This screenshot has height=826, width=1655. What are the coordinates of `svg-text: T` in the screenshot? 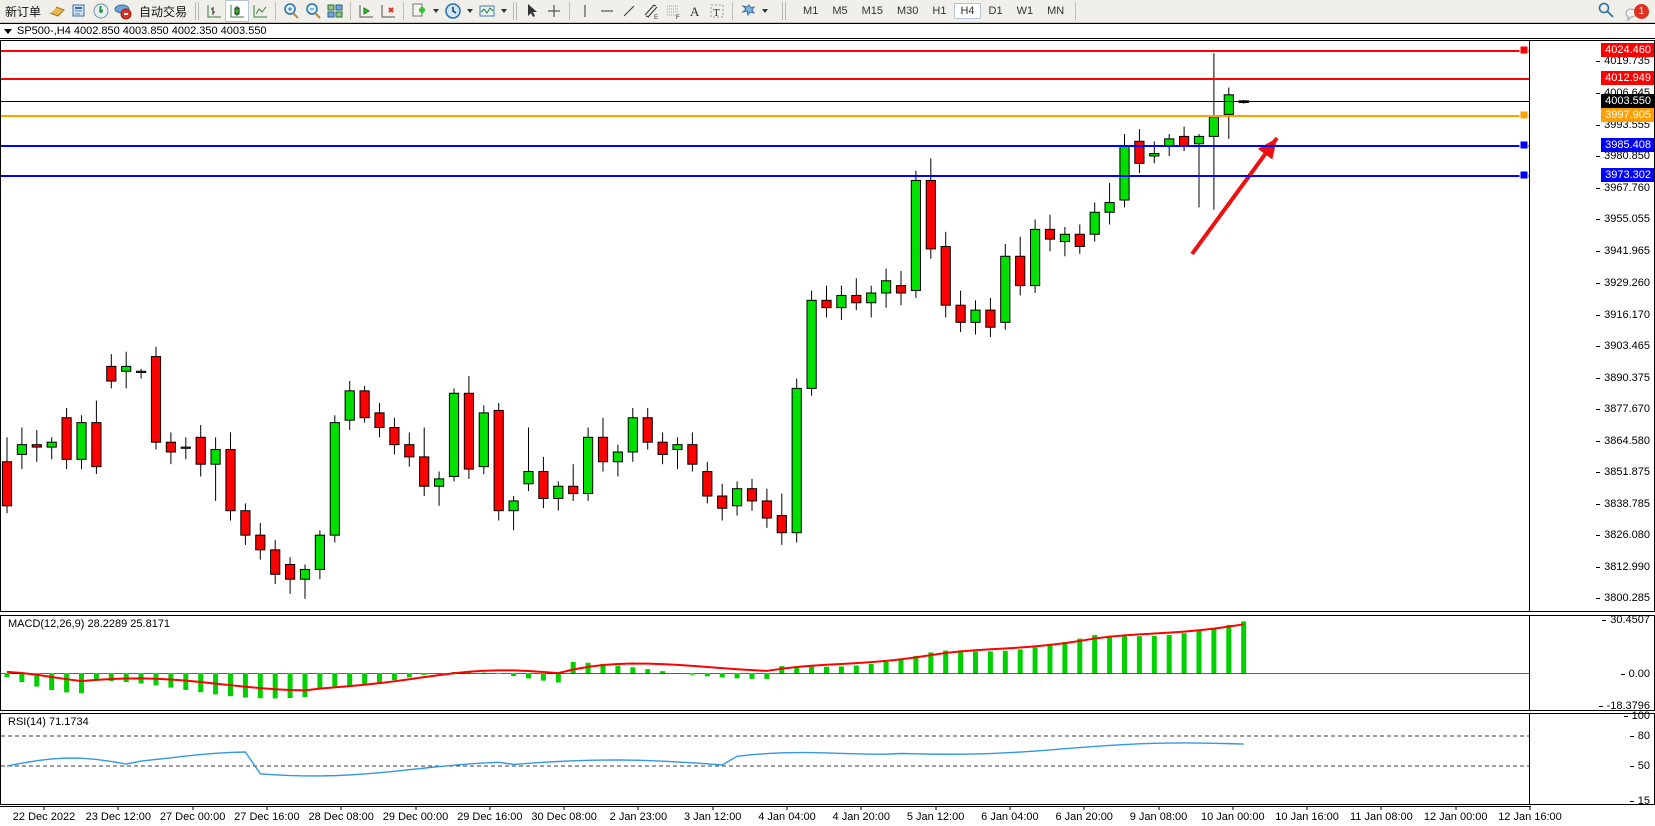 It's located at (716, 13).